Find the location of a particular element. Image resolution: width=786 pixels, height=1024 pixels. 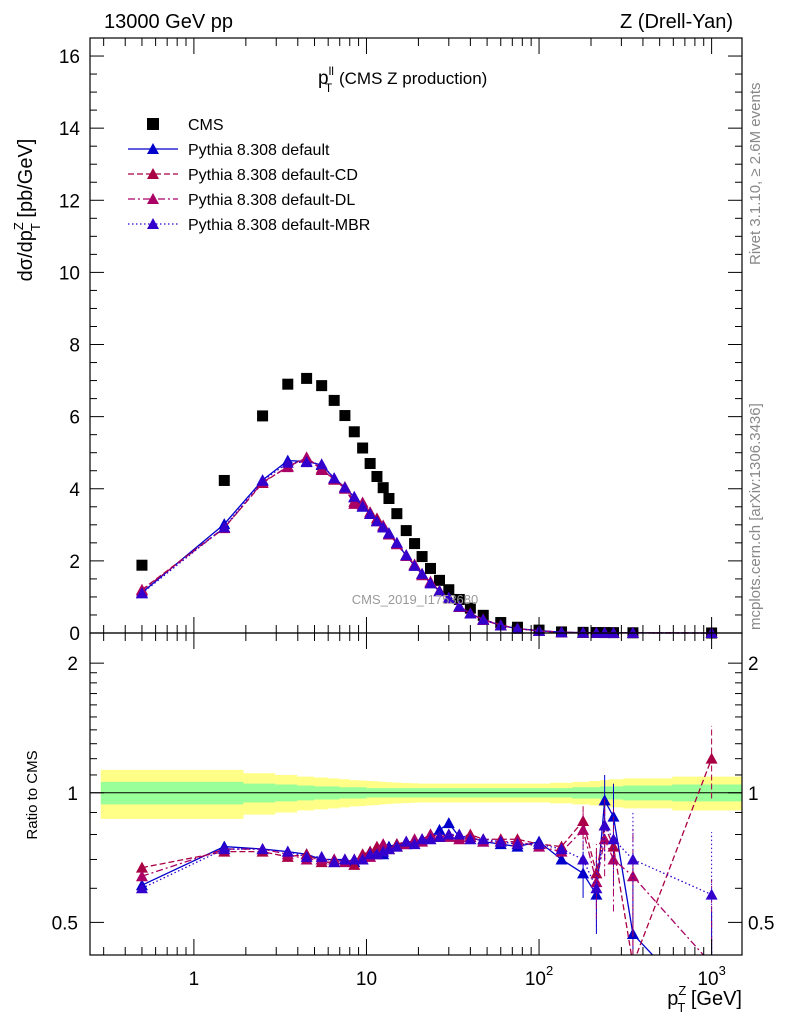

x-tick-label: 1 is located at coordinates (194, 979).